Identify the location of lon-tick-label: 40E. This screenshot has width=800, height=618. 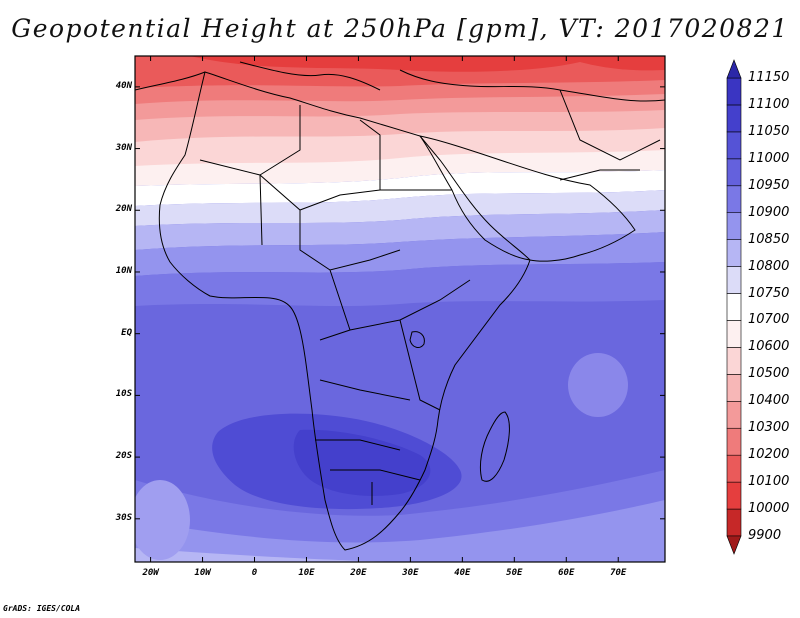
(462, 573).